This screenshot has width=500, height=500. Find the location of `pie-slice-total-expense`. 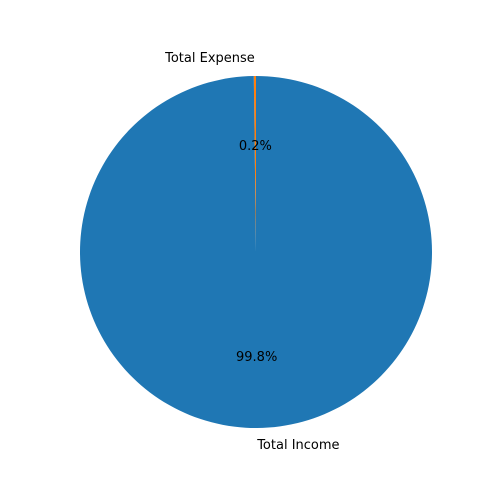

pie-slice-total-expense is located at coordinates (254, 164).